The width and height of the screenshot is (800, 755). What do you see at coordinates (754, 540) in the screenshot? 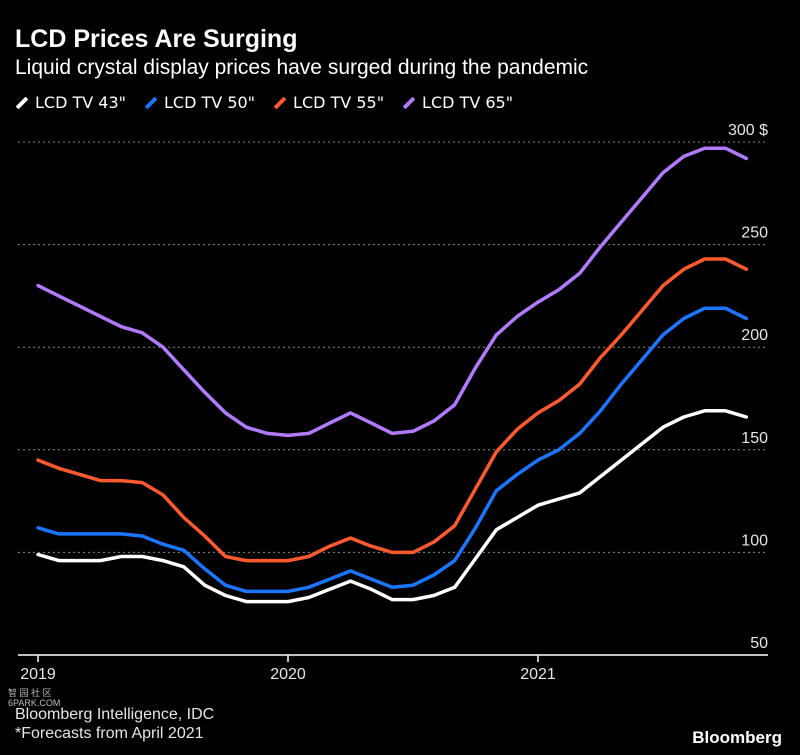
I see `y-tick-label-100: 100` at bounding box center [754, 540].